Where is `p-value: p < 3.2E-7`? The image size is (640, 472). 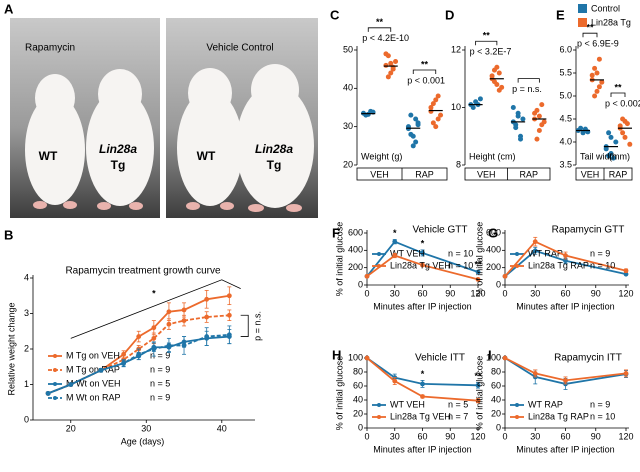
p-value: p < 3.2E-7 is located at coordinates (491, 52).